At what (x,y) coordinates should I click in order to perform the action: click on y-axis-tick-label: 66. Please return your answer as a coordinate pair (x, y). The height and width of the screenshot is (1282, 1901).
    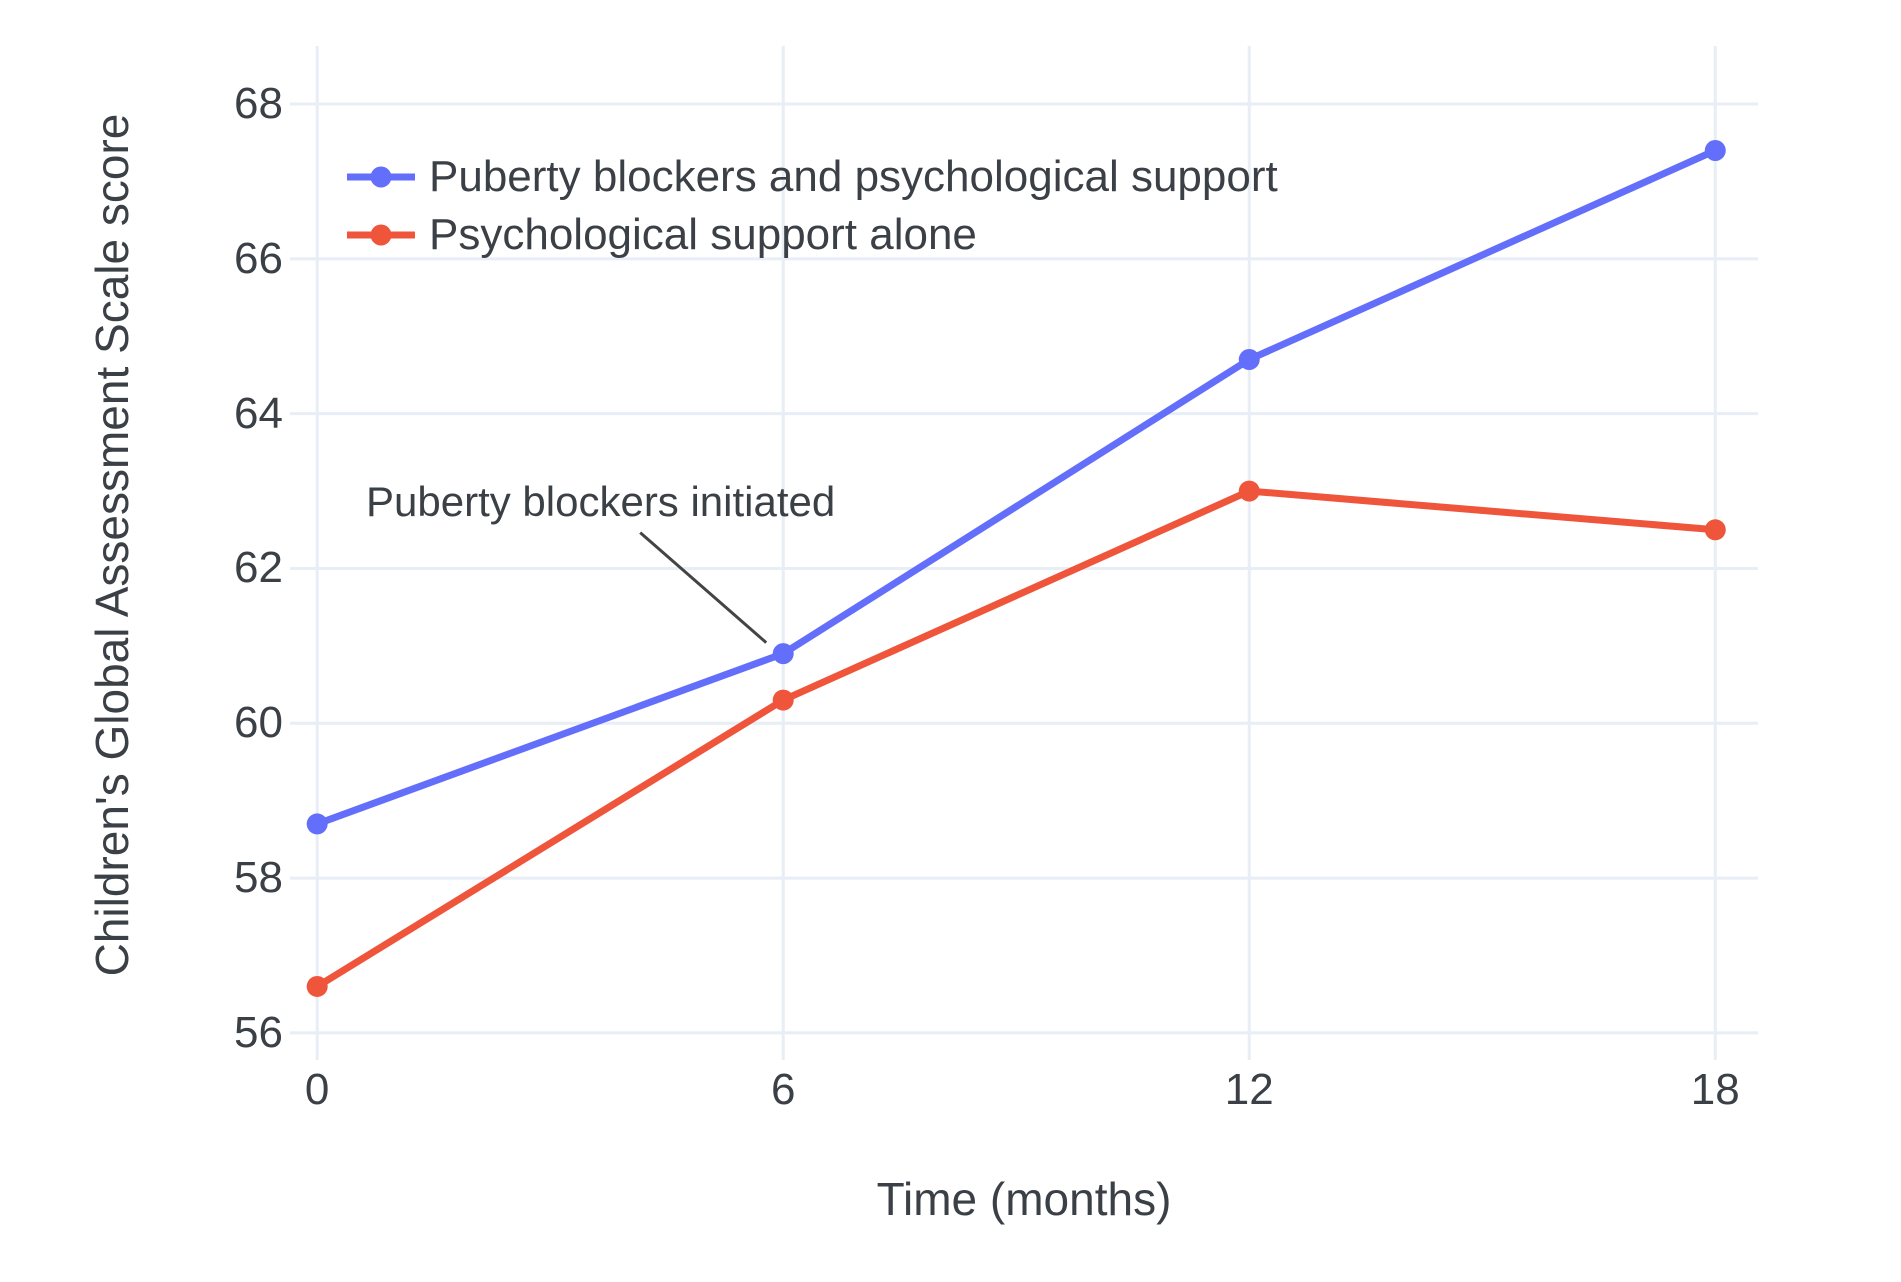
    Looking at the image, I should click on (258, 258).